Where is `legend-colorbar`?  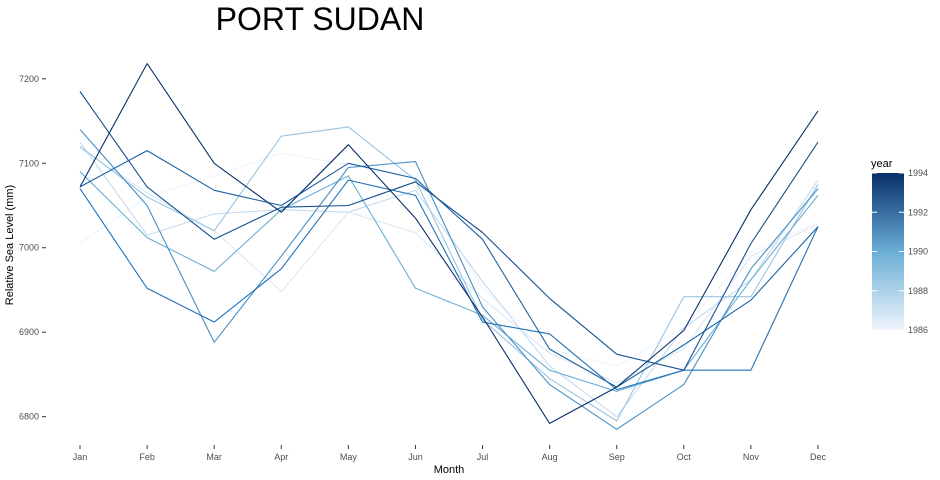
legend-colorbar is located at coordinates (888, 251).